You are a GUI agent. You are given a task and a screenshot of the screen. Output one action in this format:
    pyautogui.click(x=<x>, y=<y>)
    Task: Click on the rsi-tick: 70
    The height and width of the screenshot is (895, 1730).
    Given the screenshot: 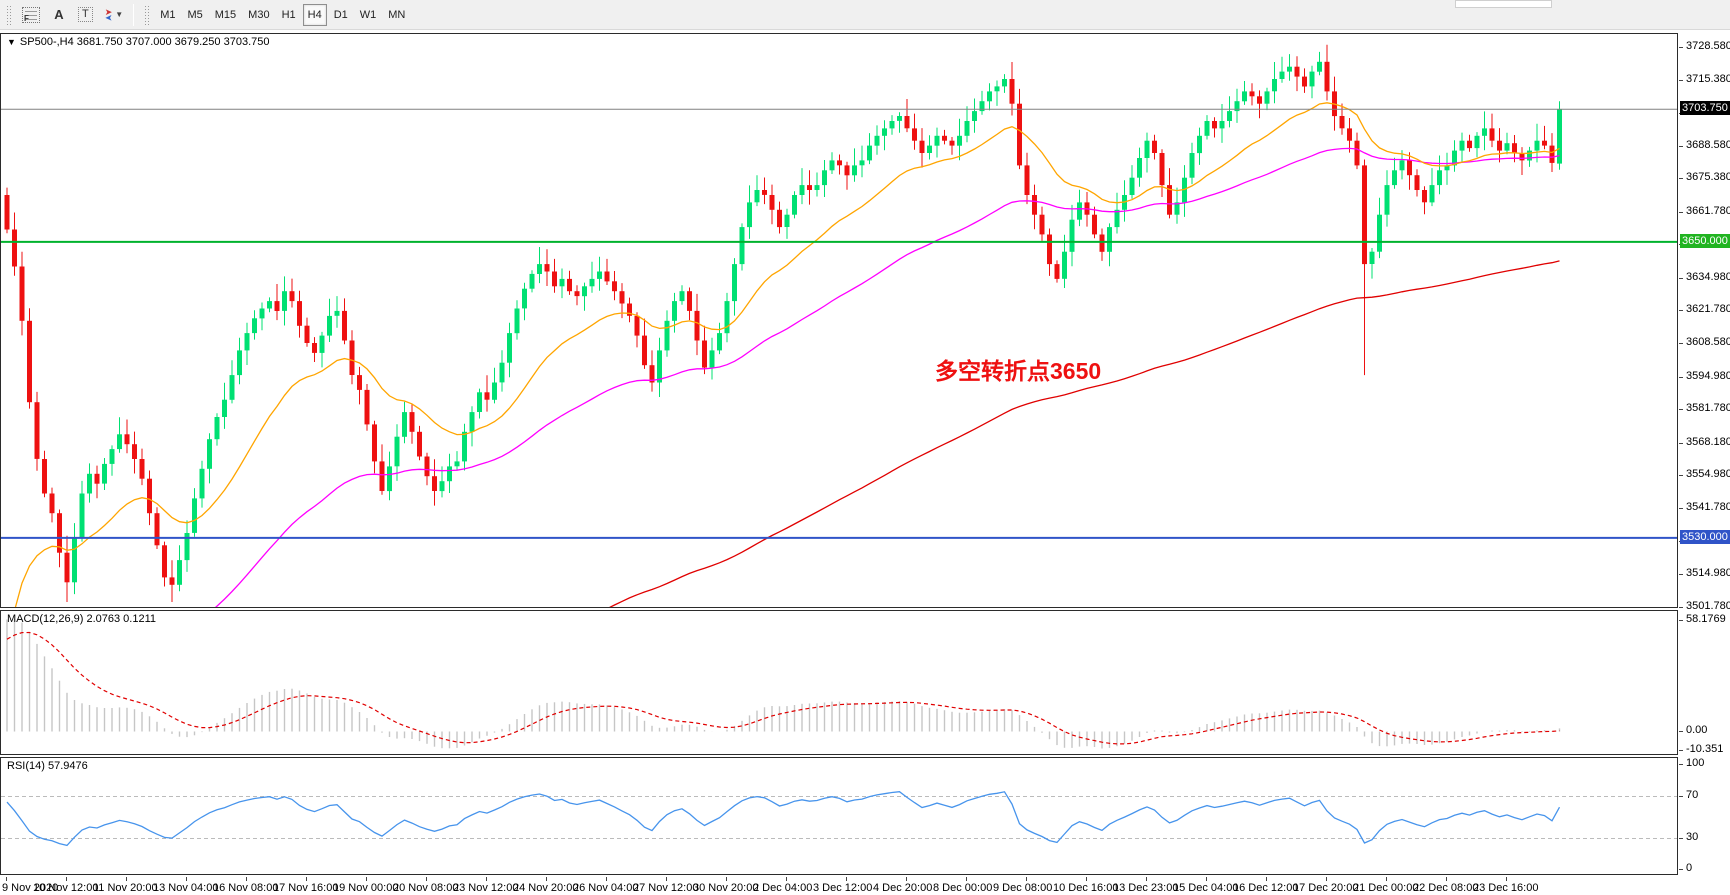 What is the action you would take?
    pyautogui.click(x=1692, y=795)
    